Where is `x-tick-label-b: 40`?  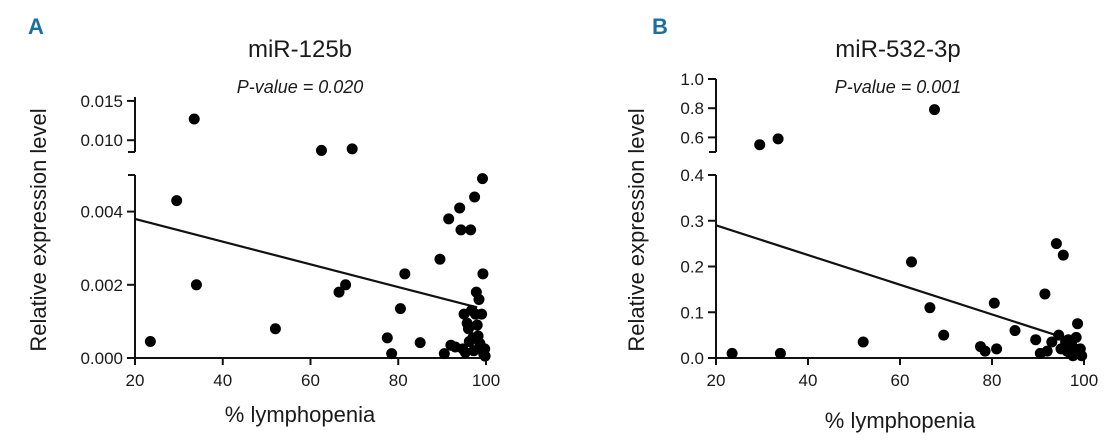
x-tick-label-b: 40 is located at coordinates (808, 380).